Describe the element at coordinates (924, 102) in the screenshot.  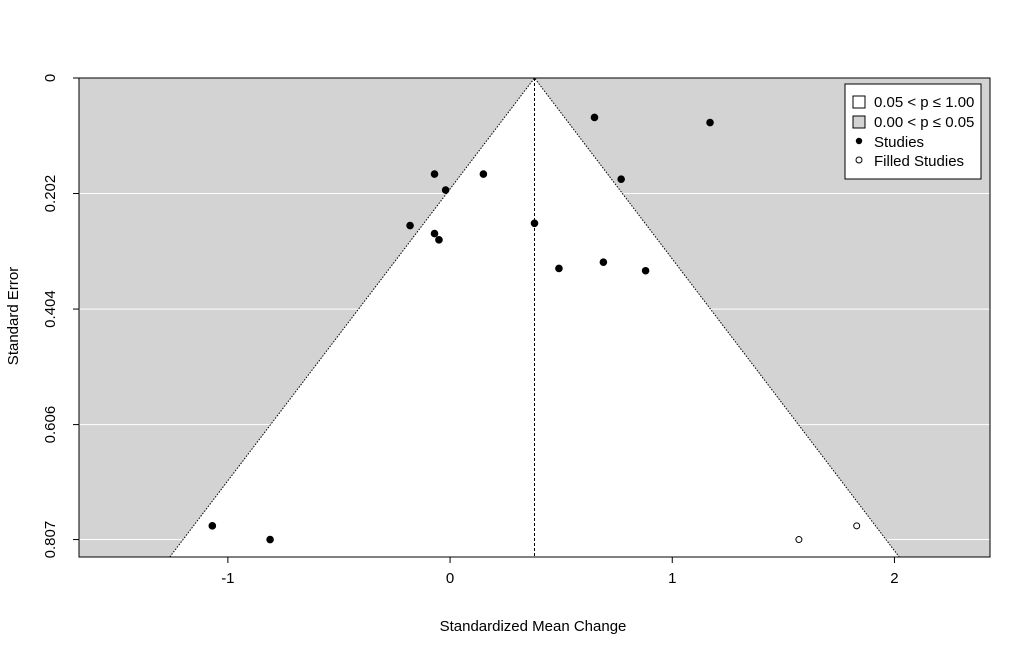
I see `legend-label-funnel: 0.05 < p ≤ 1.00` at that location.